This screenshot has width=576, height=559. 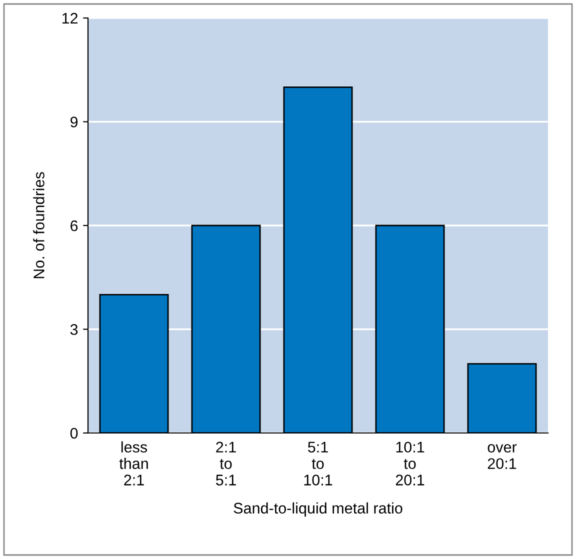 What do you see at coordinates (74, 433) in the screenshot?
I see `y-tick-label: 0` at bounding box center [74, 433].